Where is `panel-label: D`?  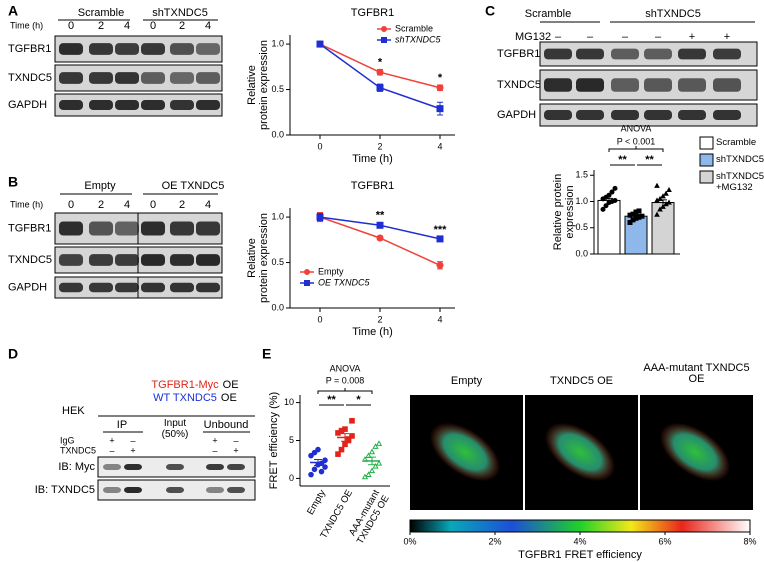 panel-label: D is located at coordinates (13, 354).